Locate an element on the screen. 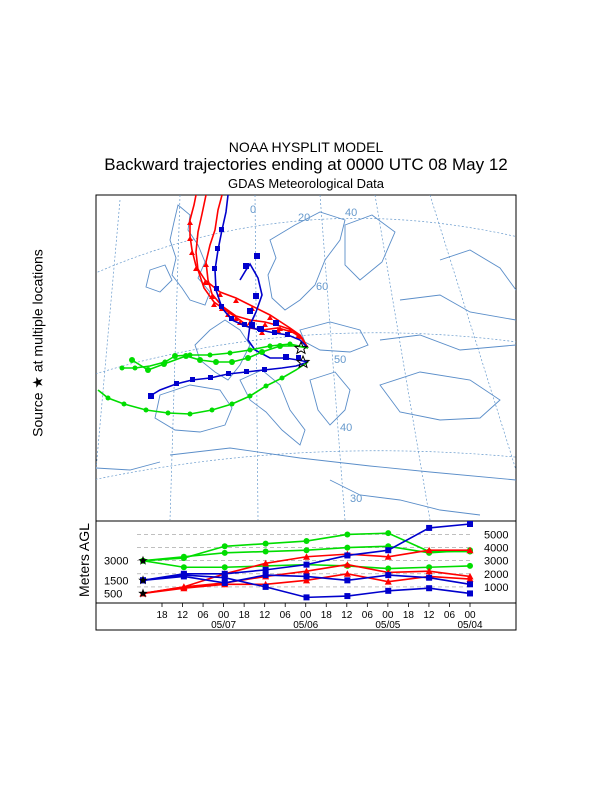  x-tick-label-4: 18 is located at coordinates (245, 615).